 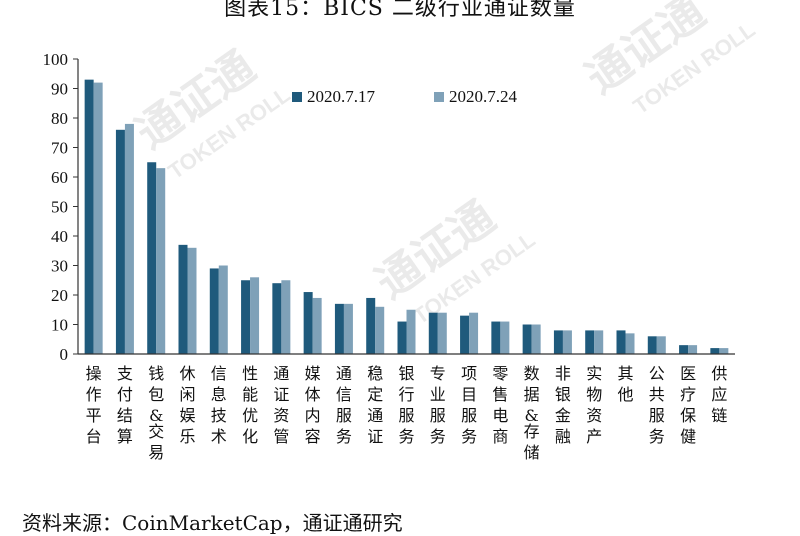 I want to click on y-tick-label: 70, so click(x=59, y=148).